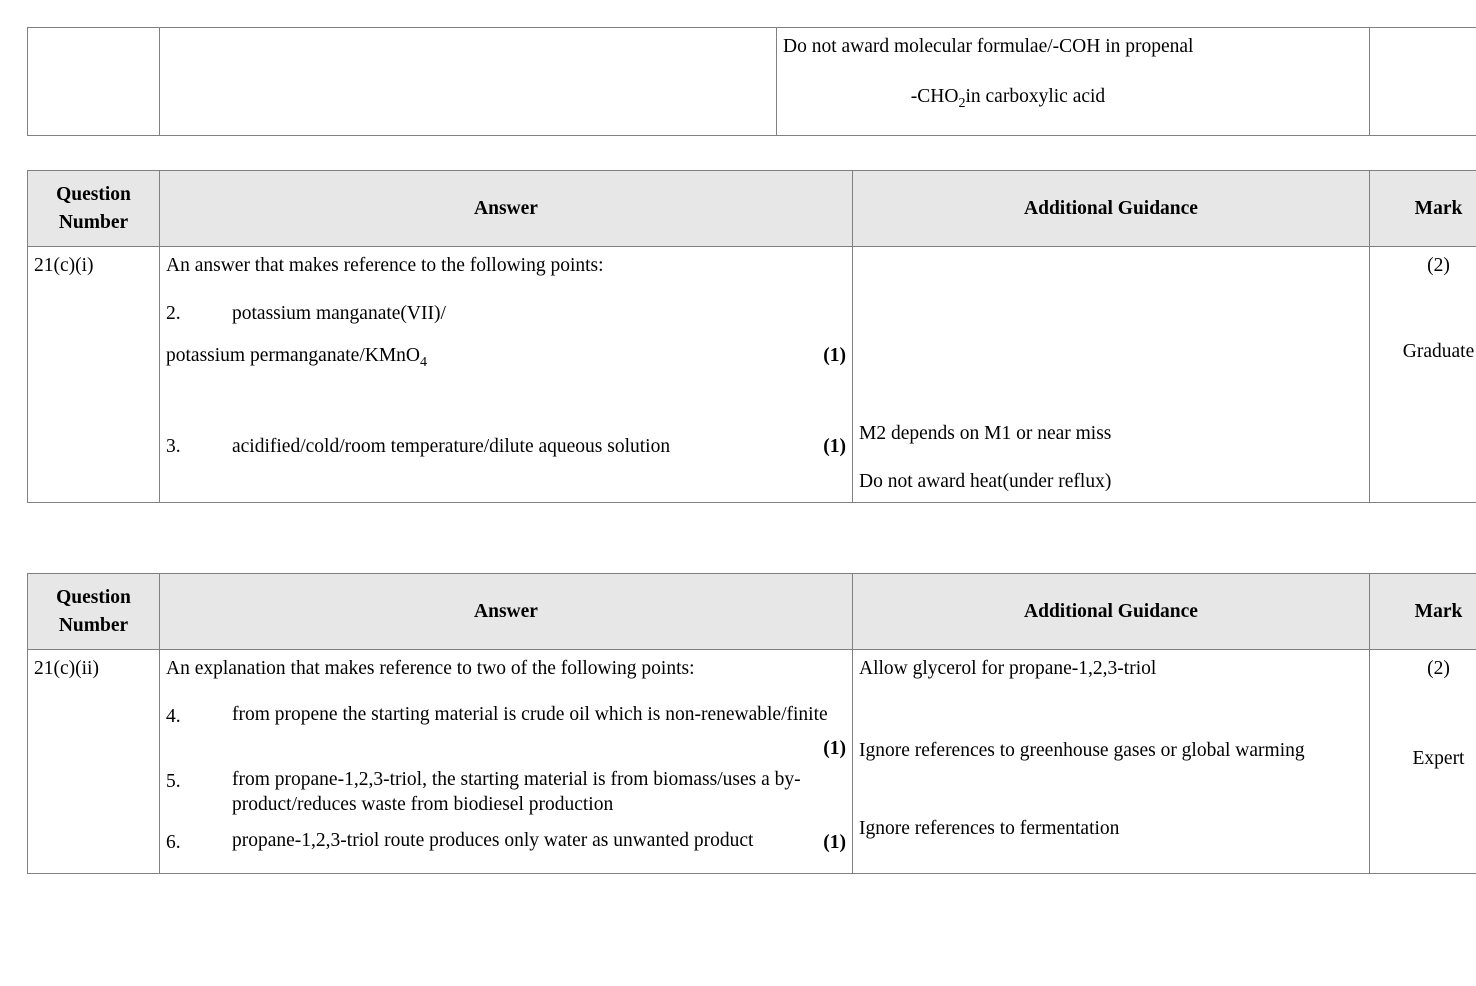 This screenshot has height=986, width=1476. Describe the element at coordinates (1422, 81) in the screenshot. I see `fragment-mark-cell` at that location.